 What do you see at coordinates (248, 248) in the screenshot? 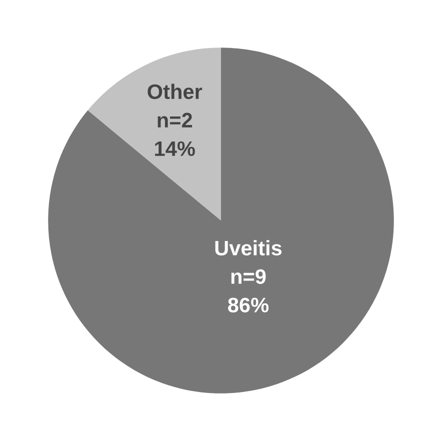
I see `slice-label: Uveitis` at bounding box center [248, 248].